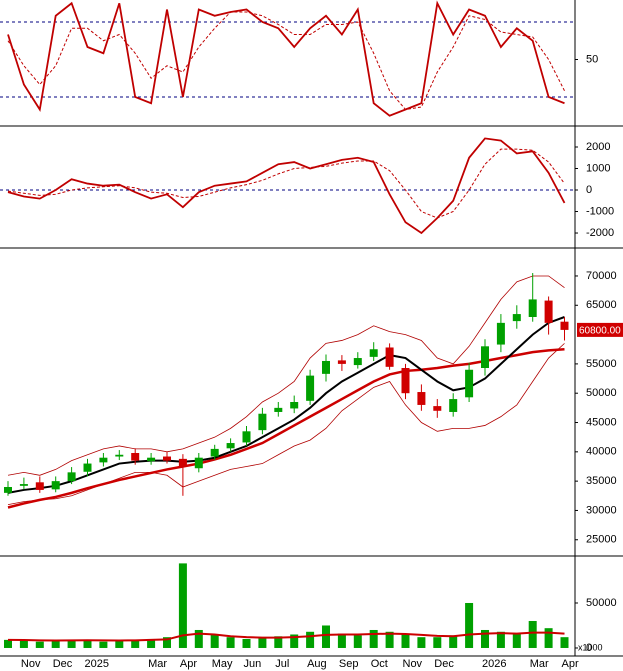  I want to click on y-tick-label: 40000, so click(601, 452).